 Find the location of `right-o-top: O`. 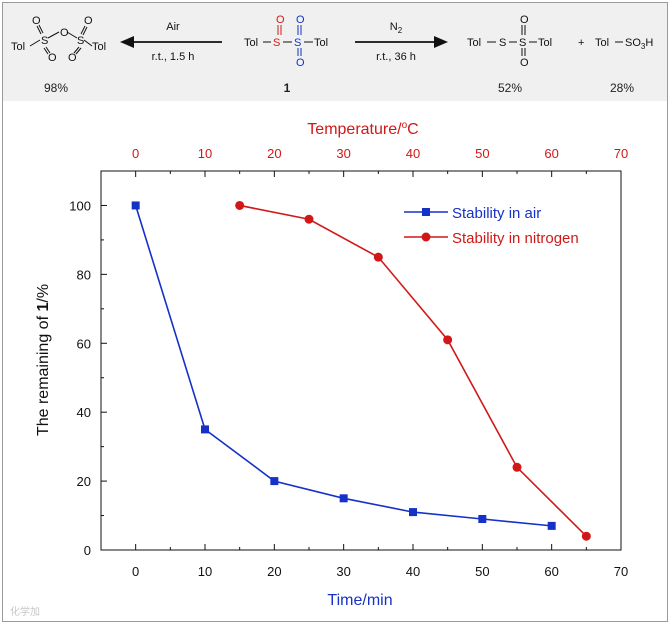

right-o-top: O is located at coordinates (524, 20).